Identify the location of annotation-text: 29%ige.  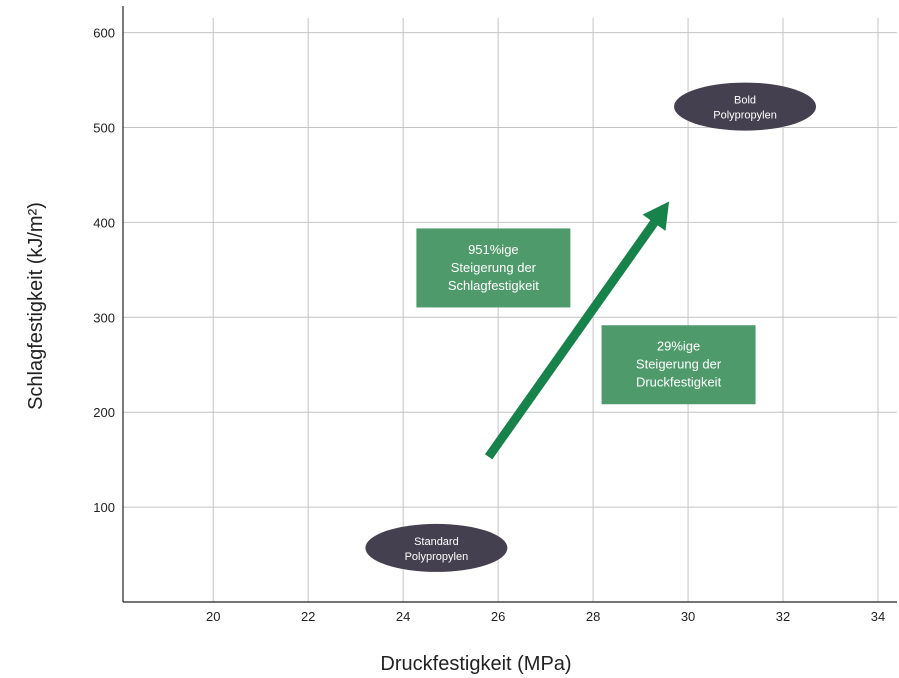
(678, 346).